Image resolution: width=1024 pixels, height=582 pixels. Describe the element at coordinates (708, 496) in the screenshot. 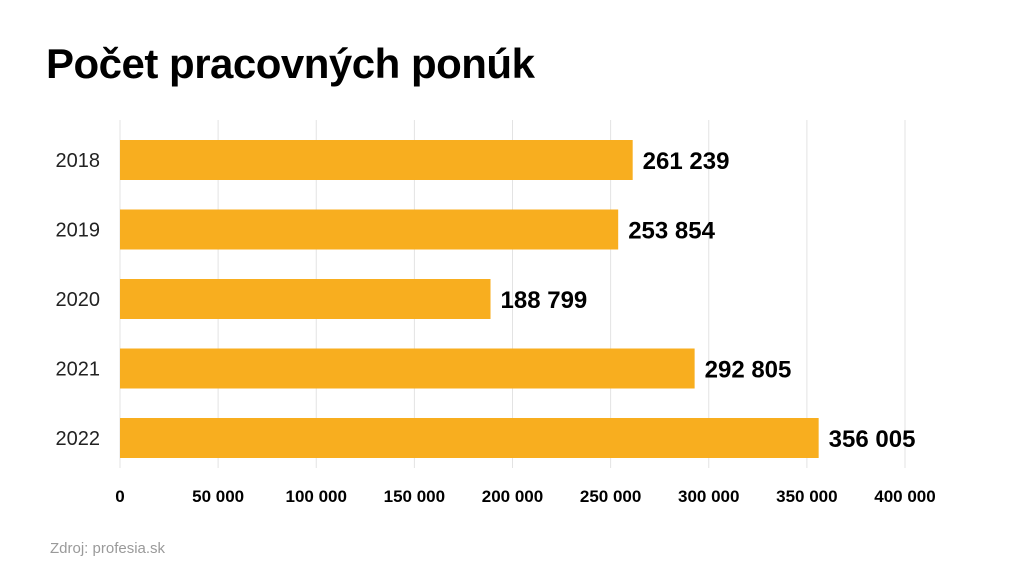

I see `x-tick-label: 300 000` at that location.